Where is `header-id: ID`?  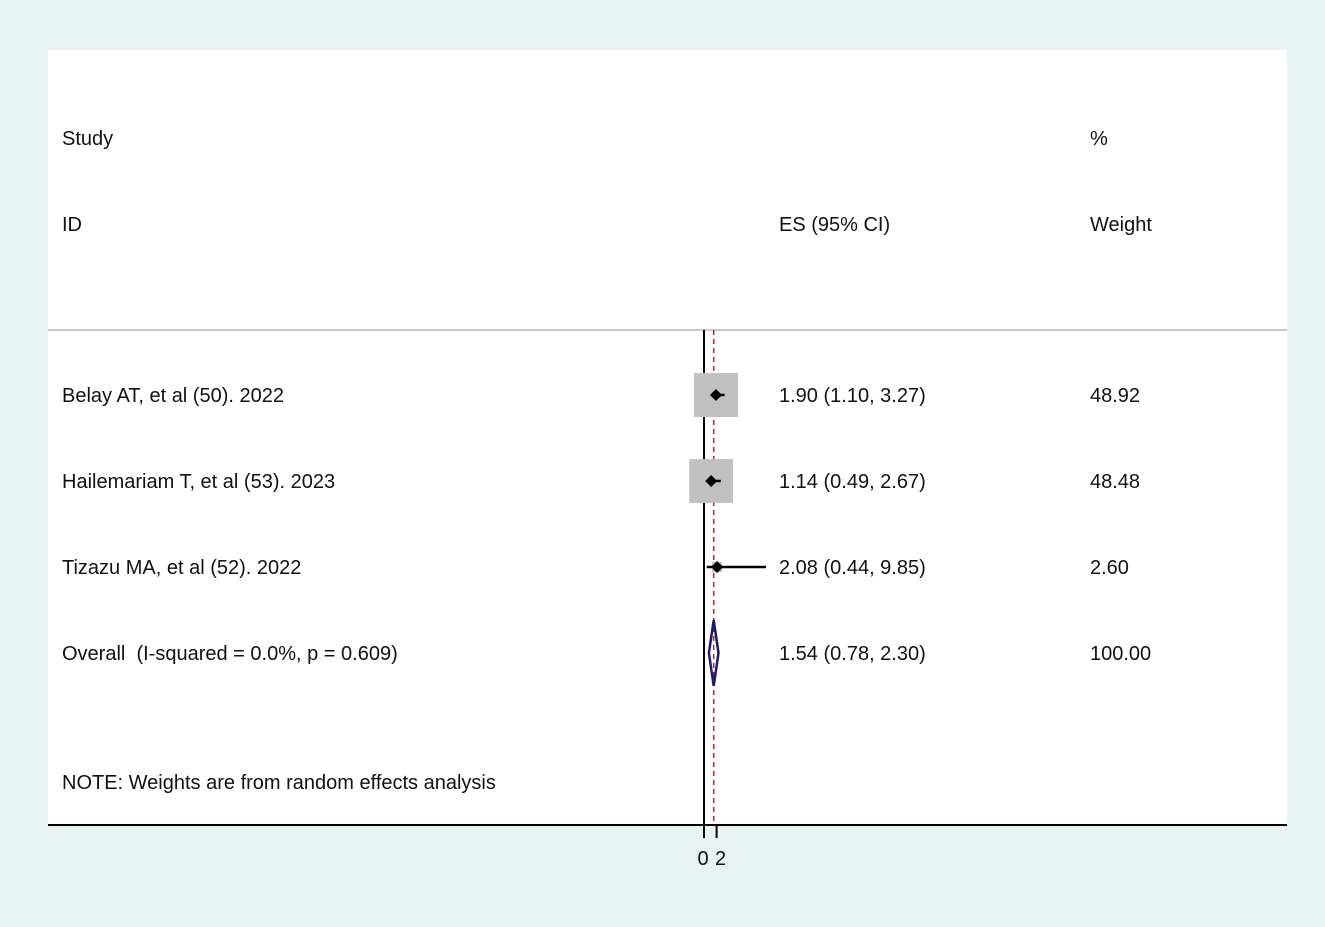 header-id: ID is located at coordinates (72, 225).